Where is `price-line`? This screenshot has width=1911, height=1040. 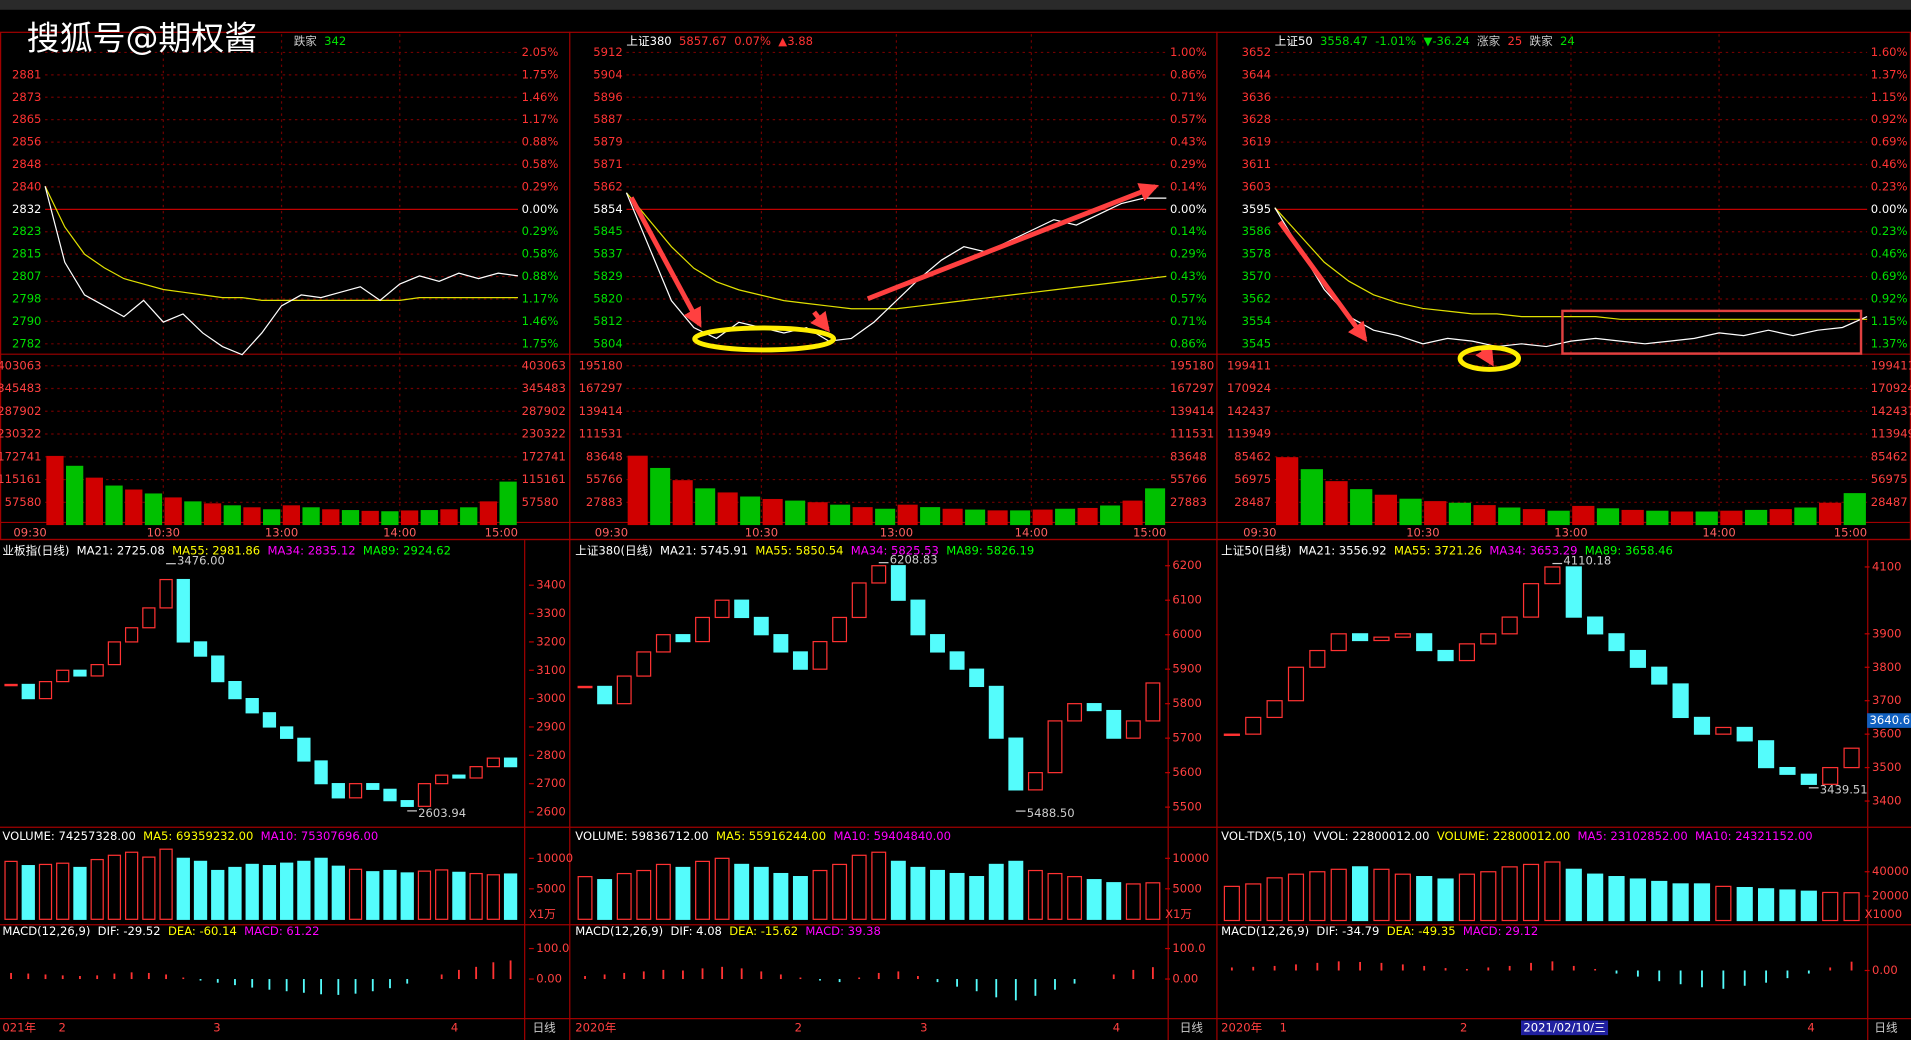 price-line is located at coordinates (1571, 277).